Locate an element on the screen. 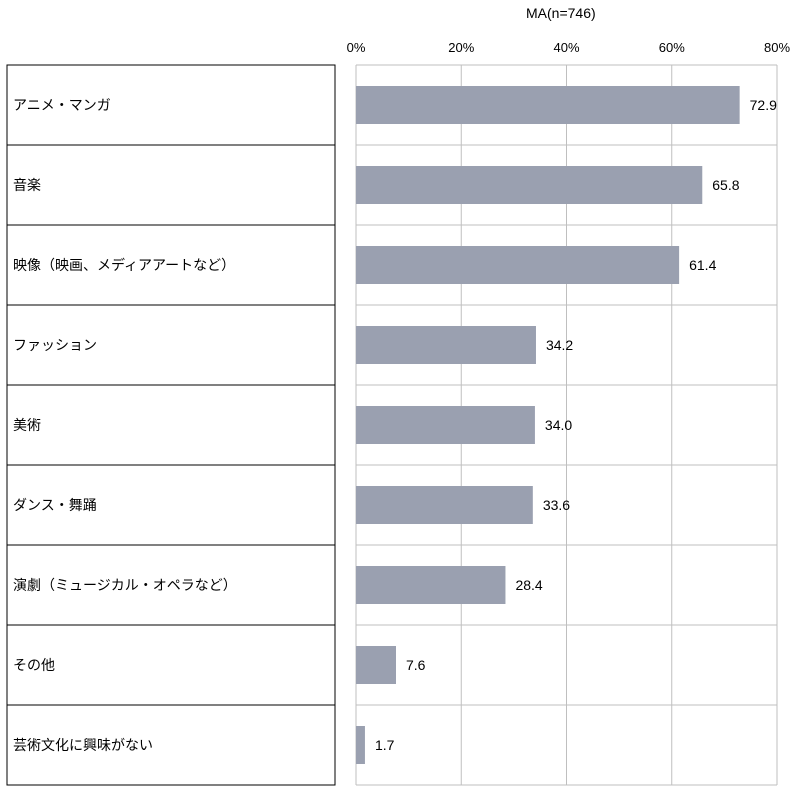 The width and height of the screenshot is (800, 793). category-label: 音楽 is located at coordinates (27, 185).